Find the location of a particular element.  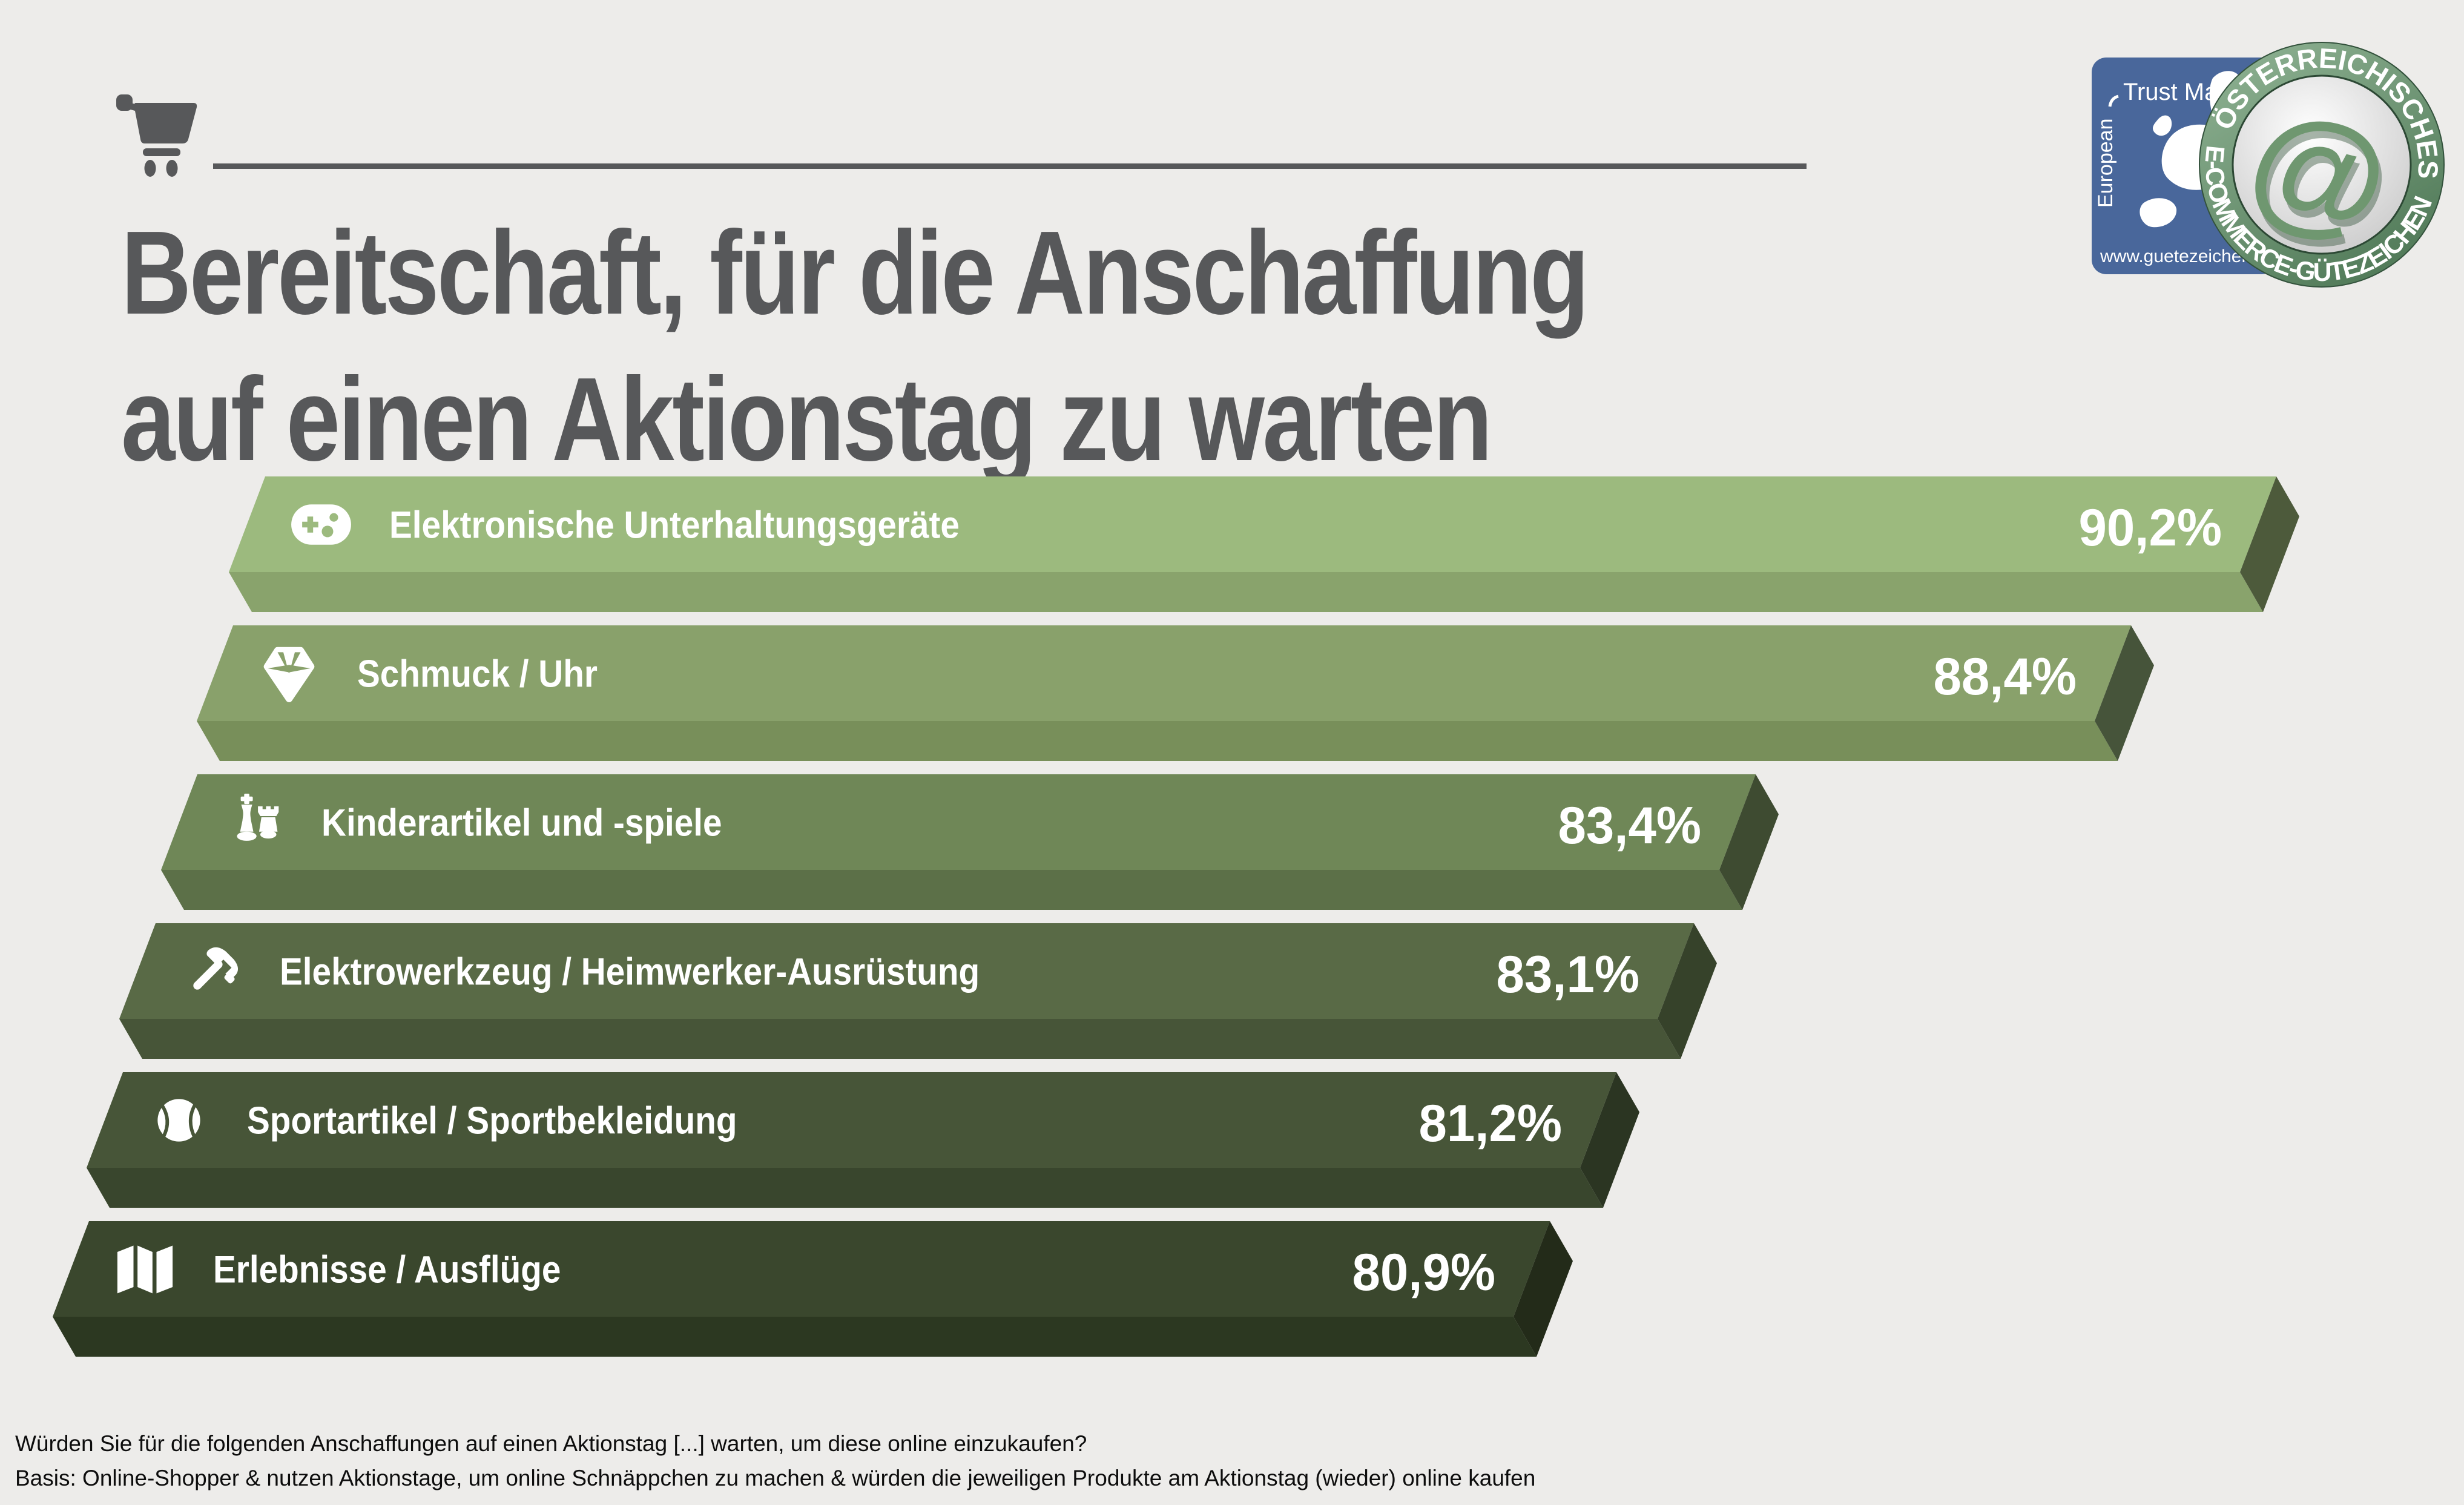

folded-map-icon is located at coordinates (145, 1270).